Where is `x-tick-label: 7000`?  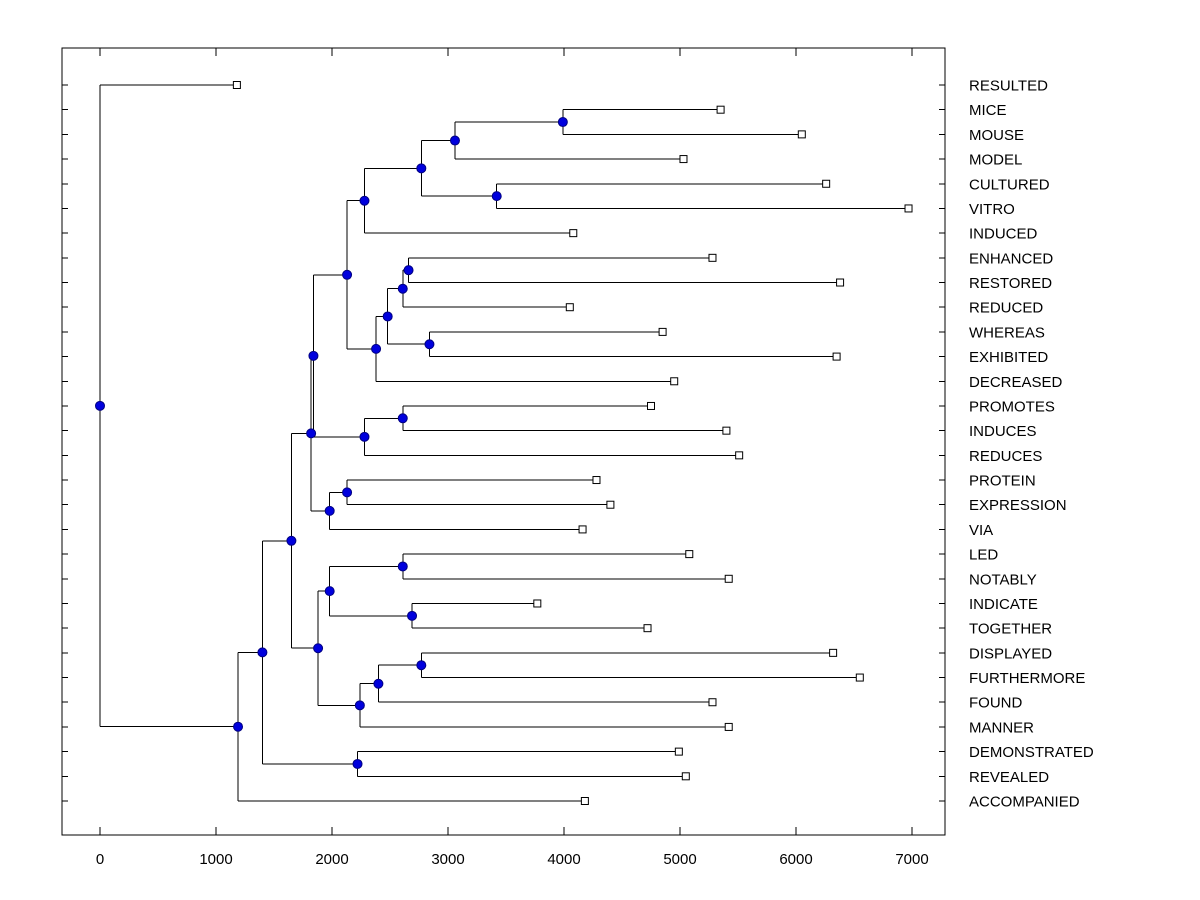 x-tick-label: 7000 is located at coordinates (911, 859).